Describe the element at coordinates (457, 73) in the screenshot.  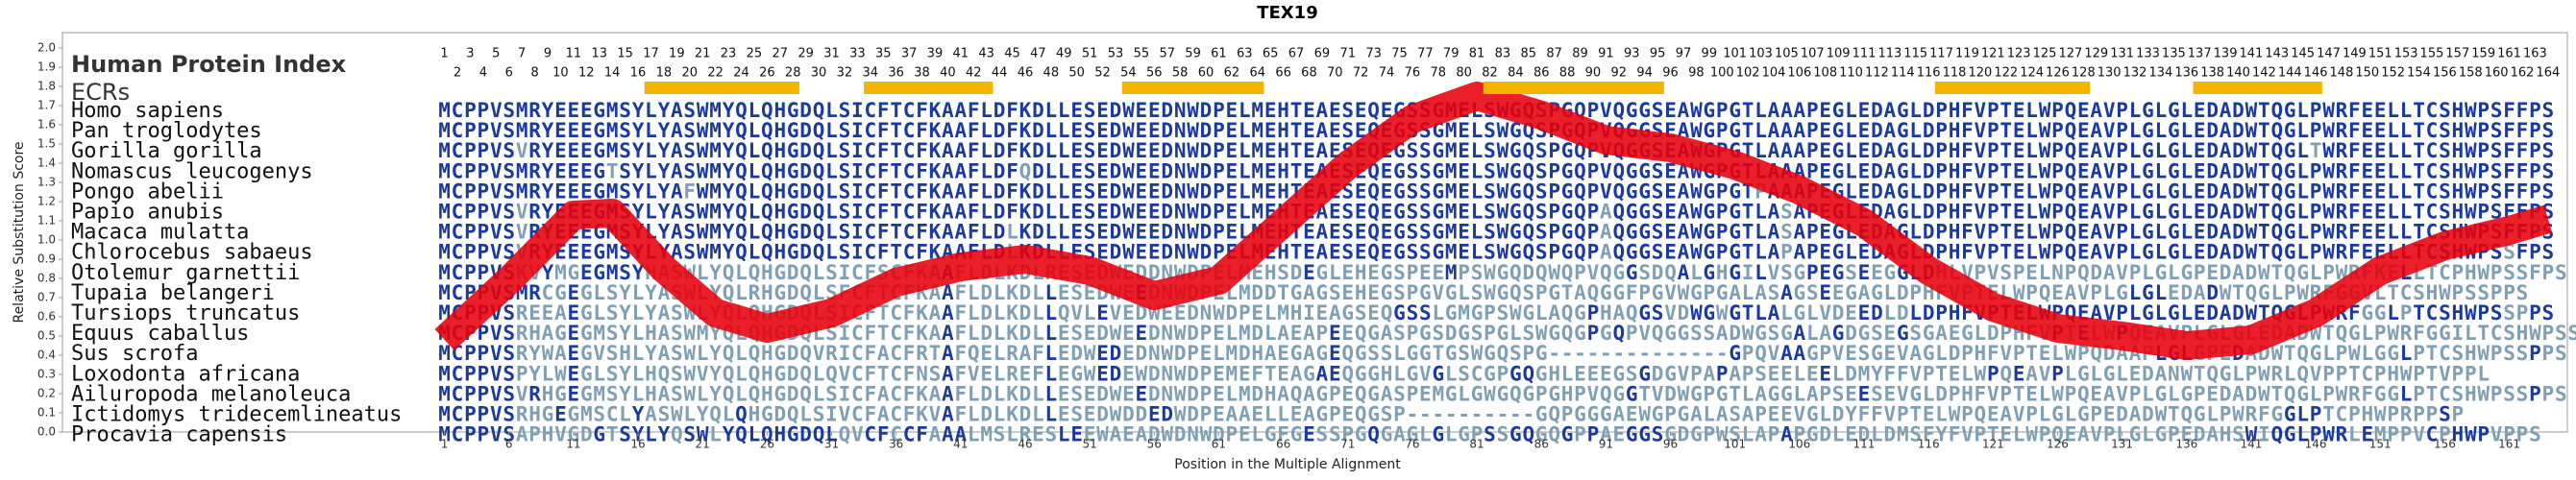
I see `column-number: 2` at that location.